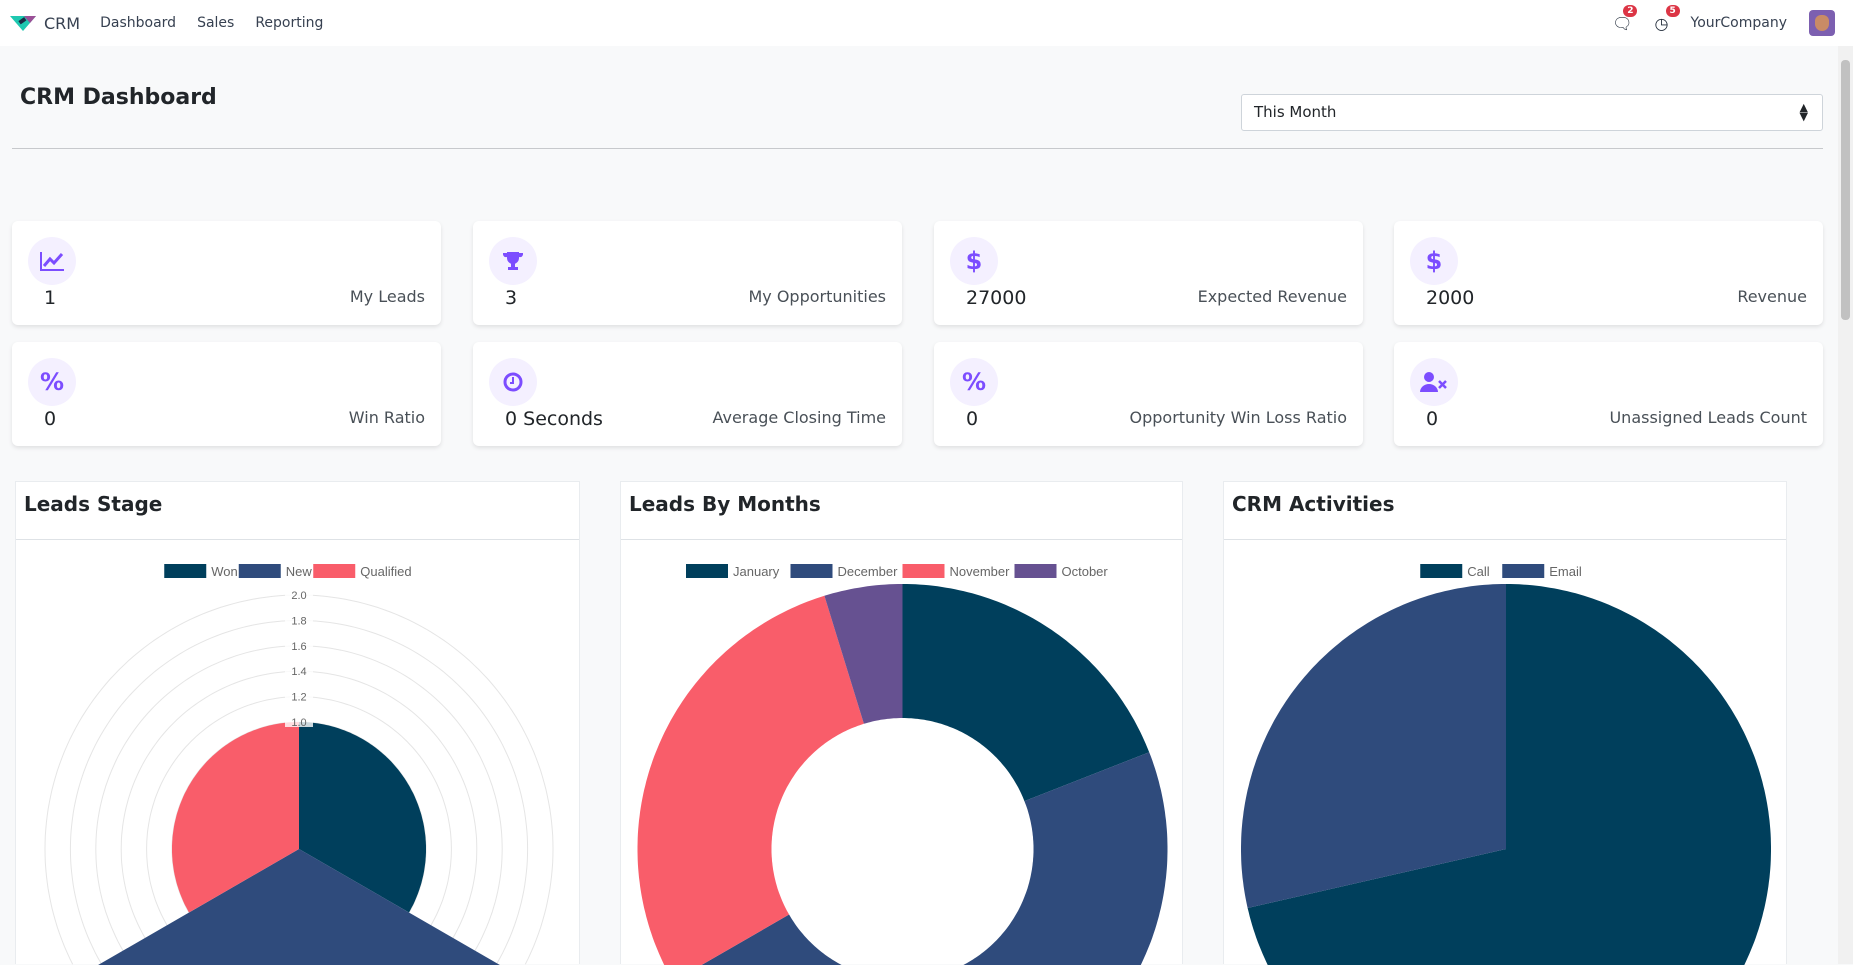  I want to click on legend-label: Email, so click(1565, 571).